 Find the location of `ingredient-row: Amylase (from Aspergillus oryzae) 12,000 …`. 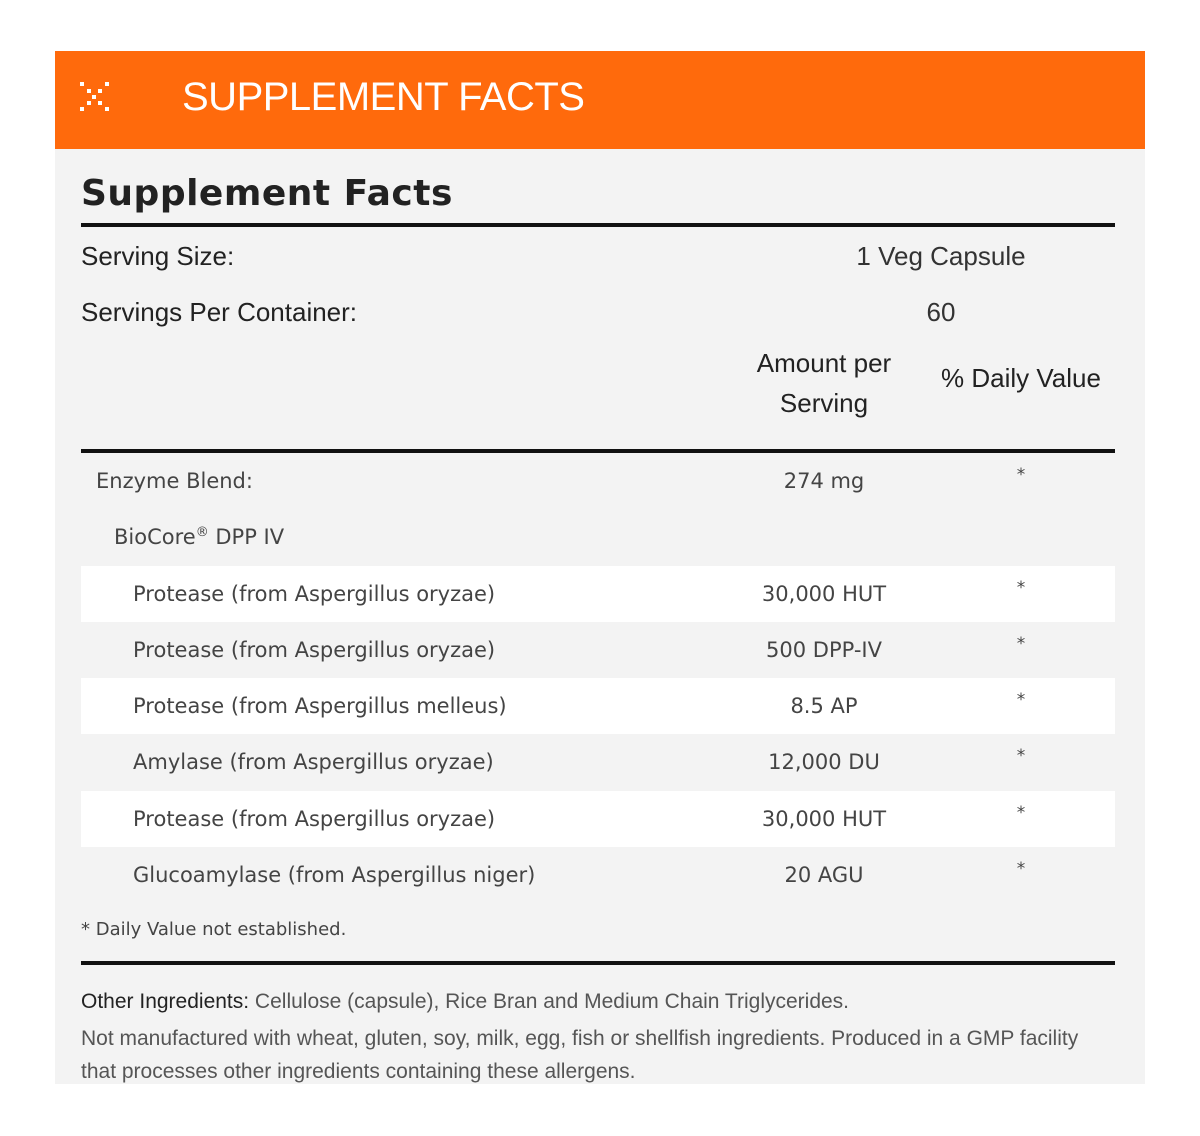

ingredient-row: Amylase (from Aspergillus oryzae) 12,000 … is located at coordinates (598, 762).